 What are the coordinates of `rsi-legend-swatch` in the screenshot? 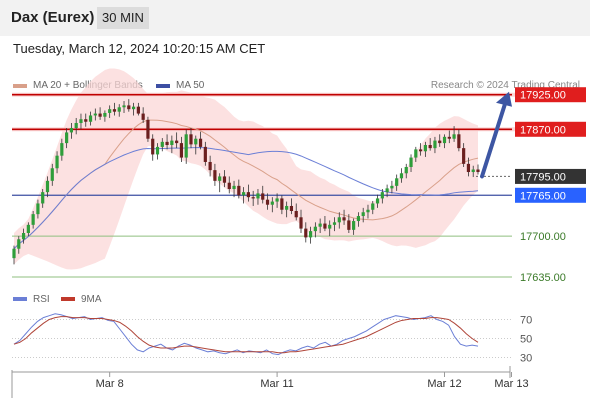 It's located at (20, 299).